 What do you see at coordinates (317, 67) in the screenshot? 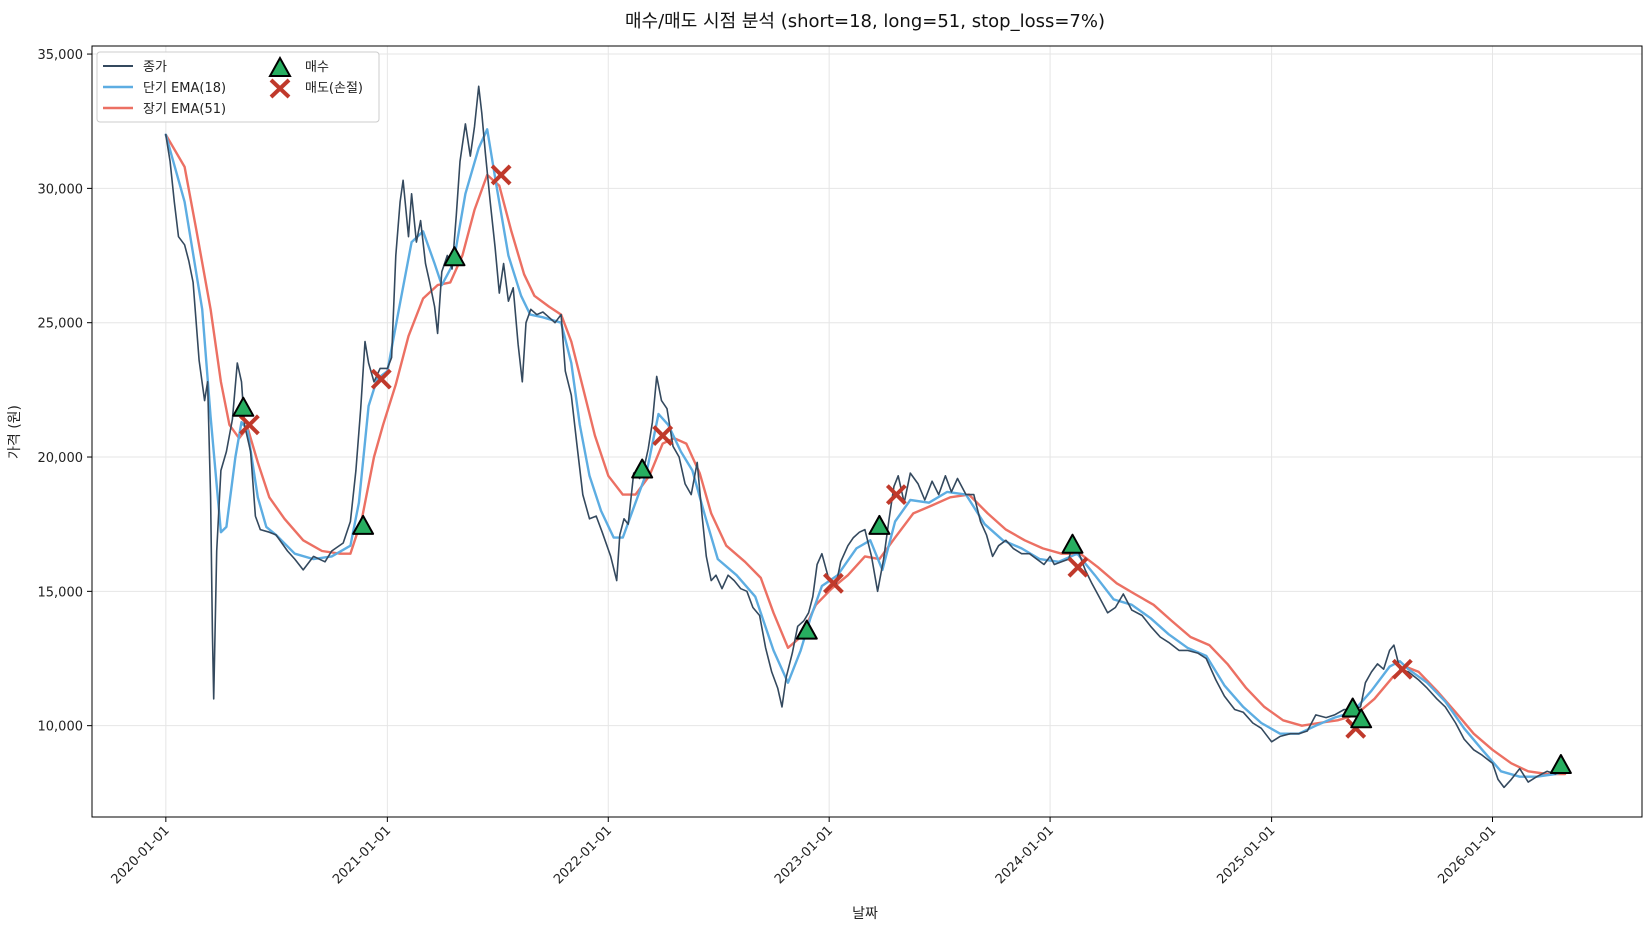
I see `legend-buy-label: 매수` at bounding box center [317, 67].